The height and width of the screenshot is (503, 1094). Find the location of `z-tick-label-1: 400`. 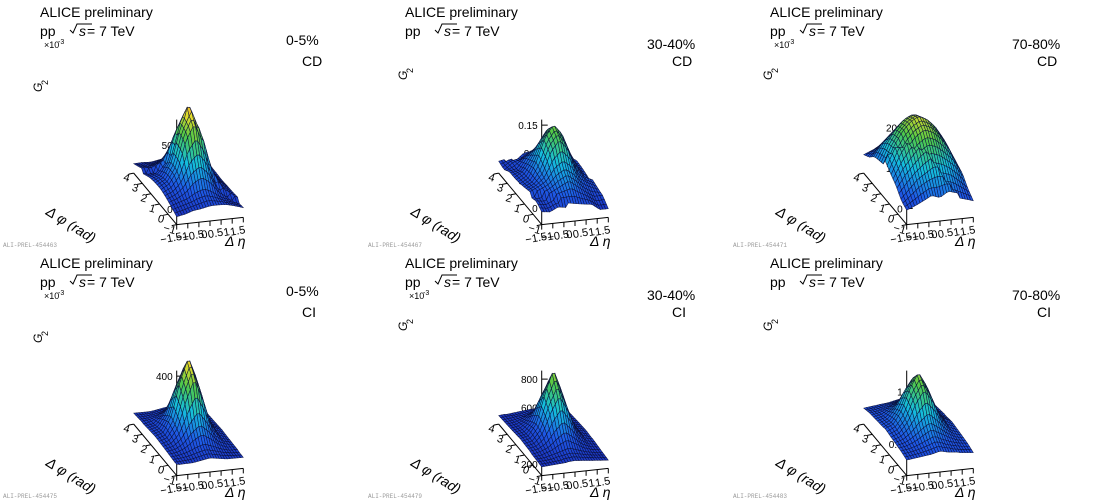

z-tick-label-1: 400 is located at coordinates (164, 377).